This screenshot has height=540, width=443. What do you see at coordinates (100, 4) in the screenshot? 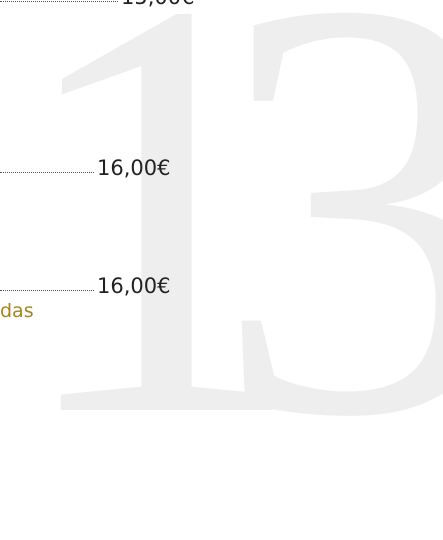
I see `menu-item: 15,00€` at bounding box center [100, 4].